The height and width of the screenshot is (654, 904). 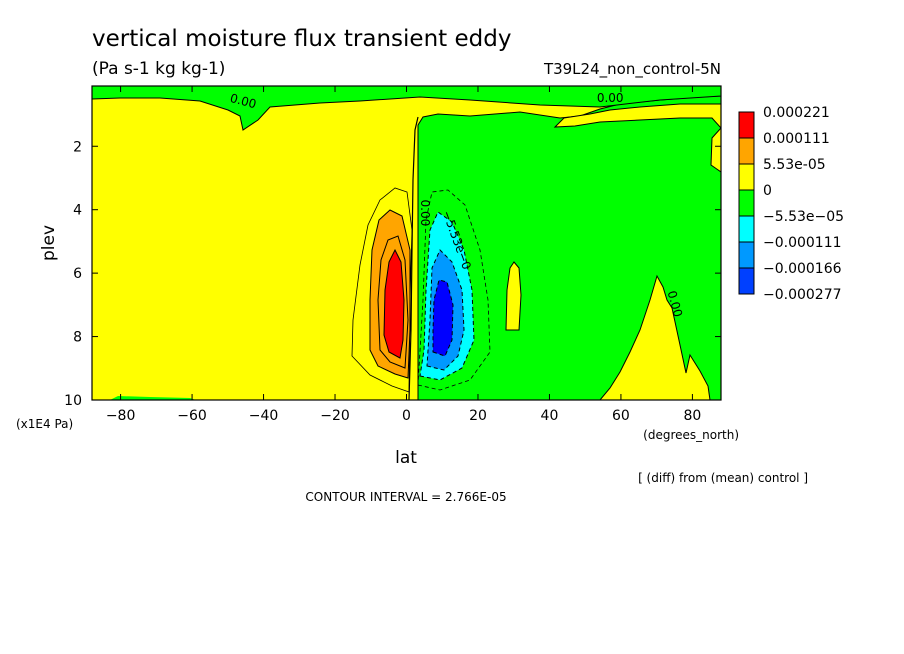 I want to click on x-tick-label: −40, so click(x=264, y=416).